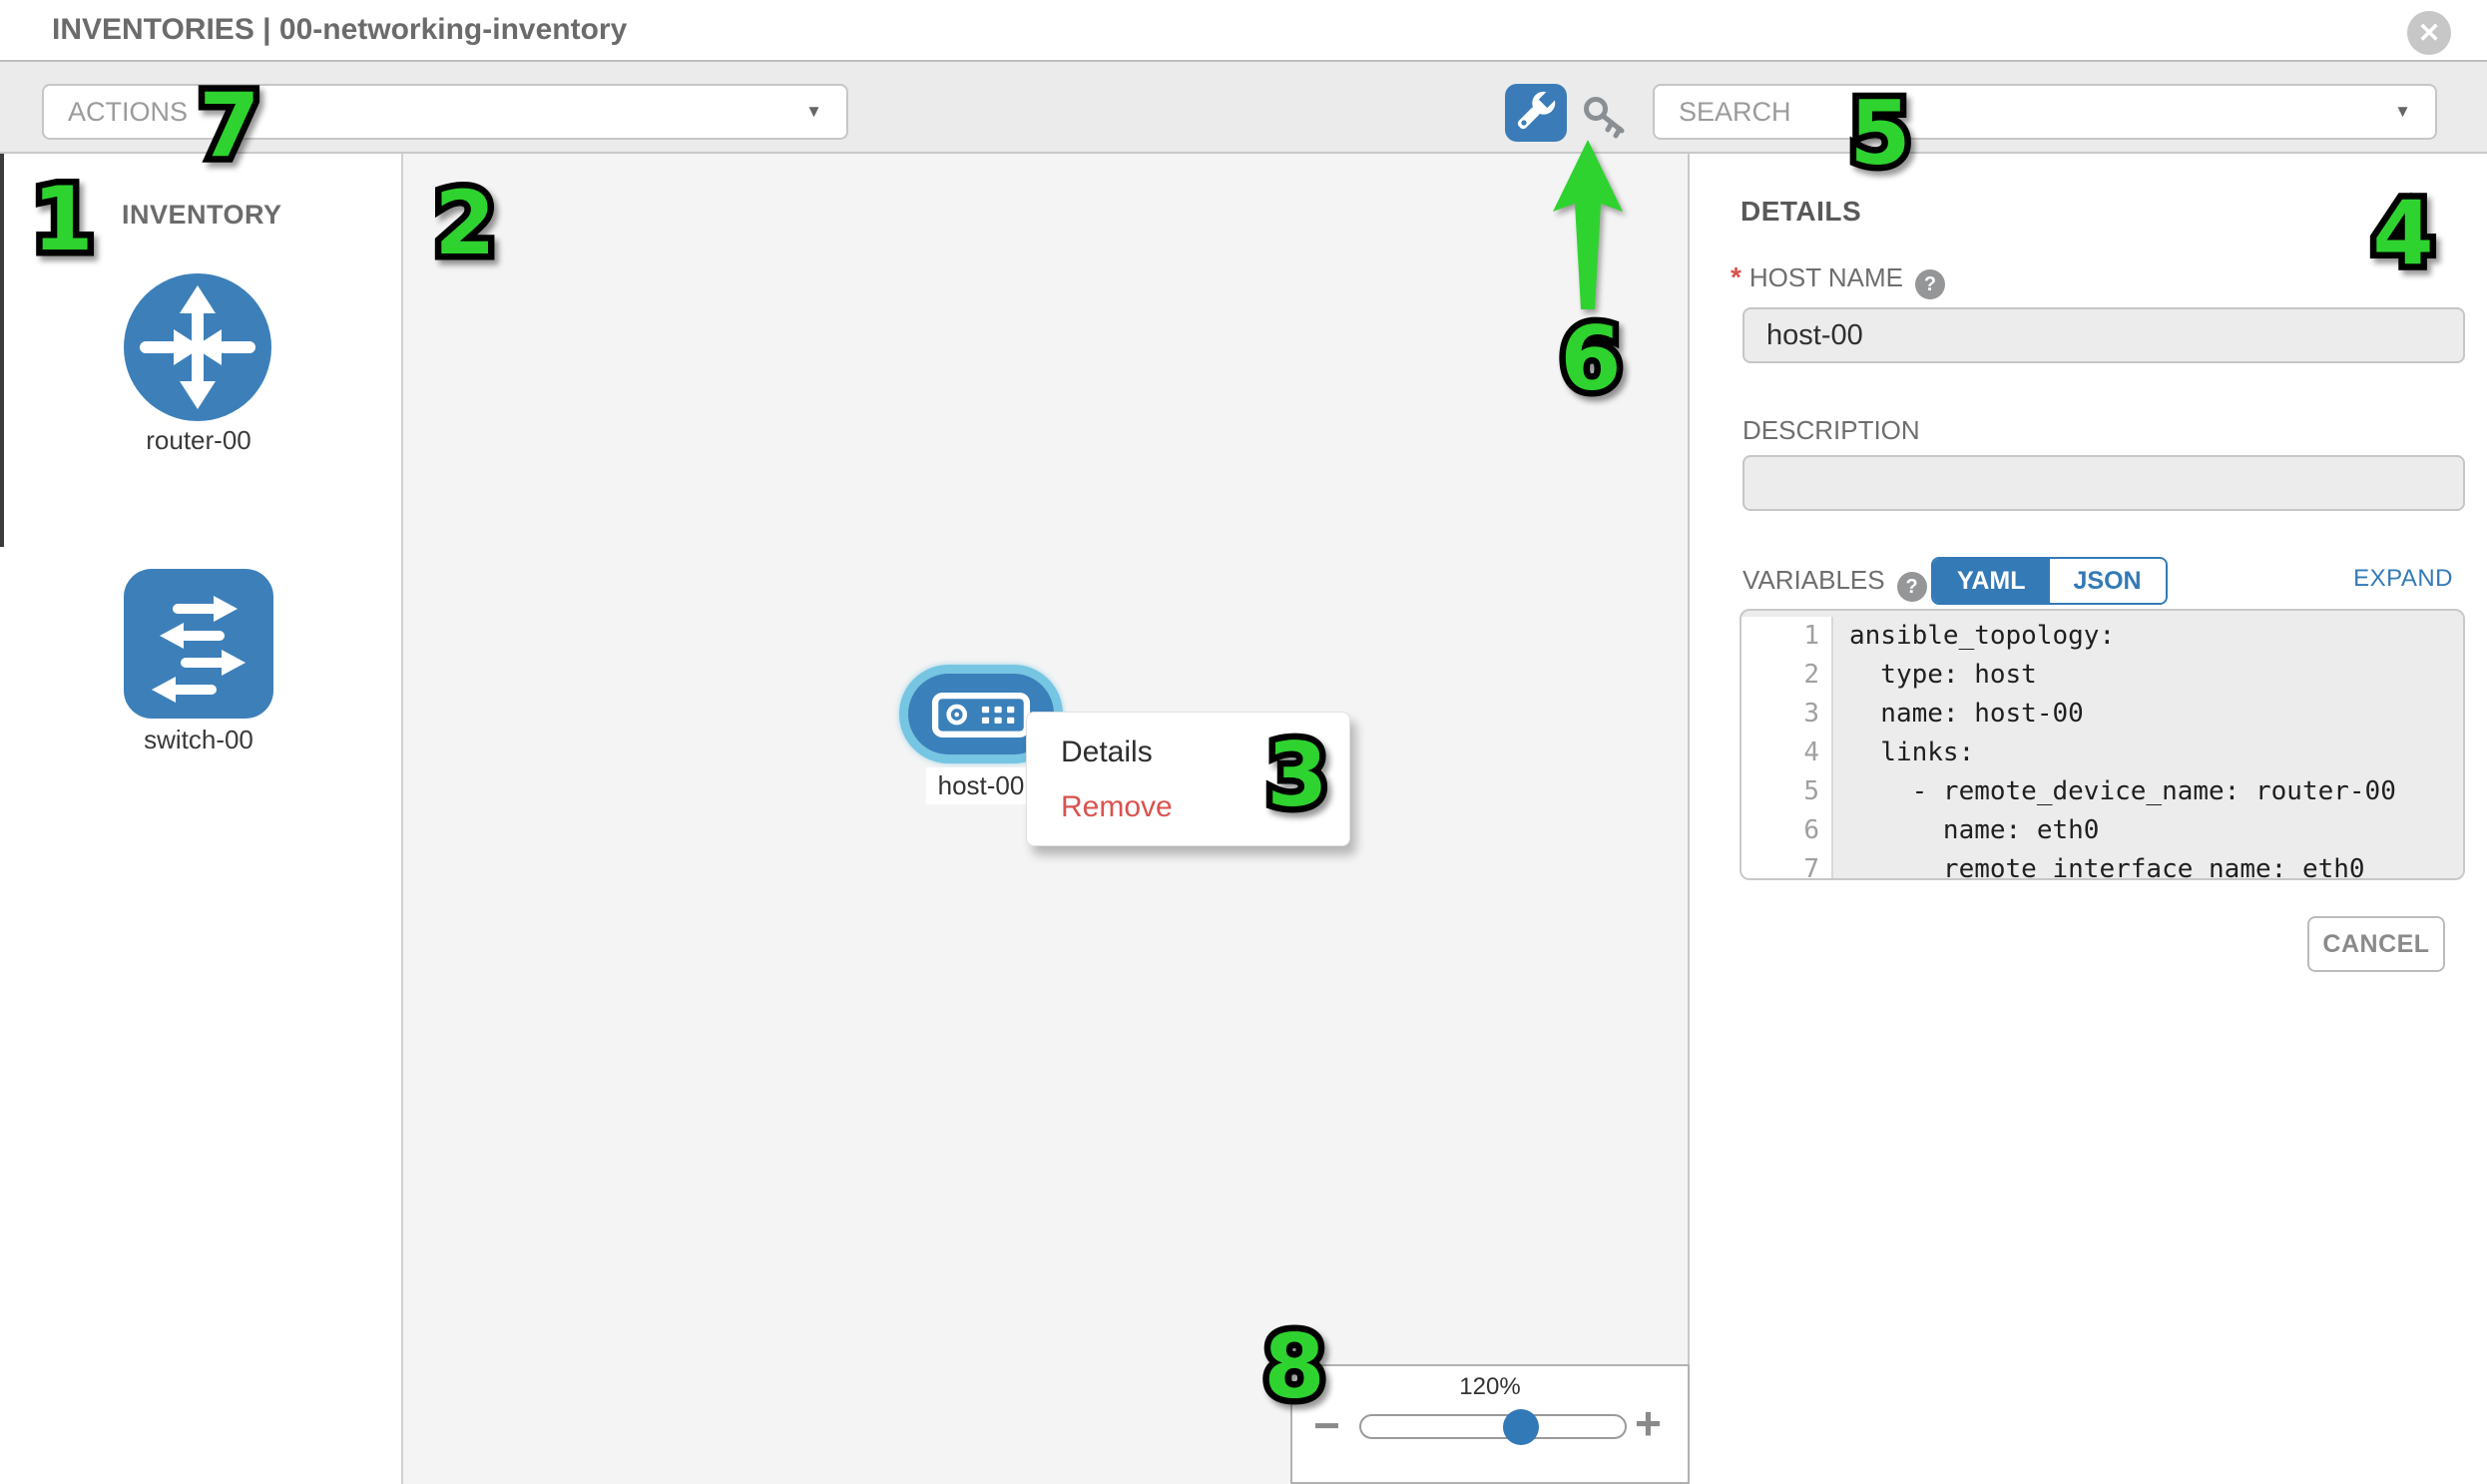 Image resolution: width=2487 pixels, height=1484 pixels. What do you see at coordinates (340, 29) in the screenshot?
I see `page-title: INVENTORIES | 00-networking-inventory` at bounding box center [340, 29].